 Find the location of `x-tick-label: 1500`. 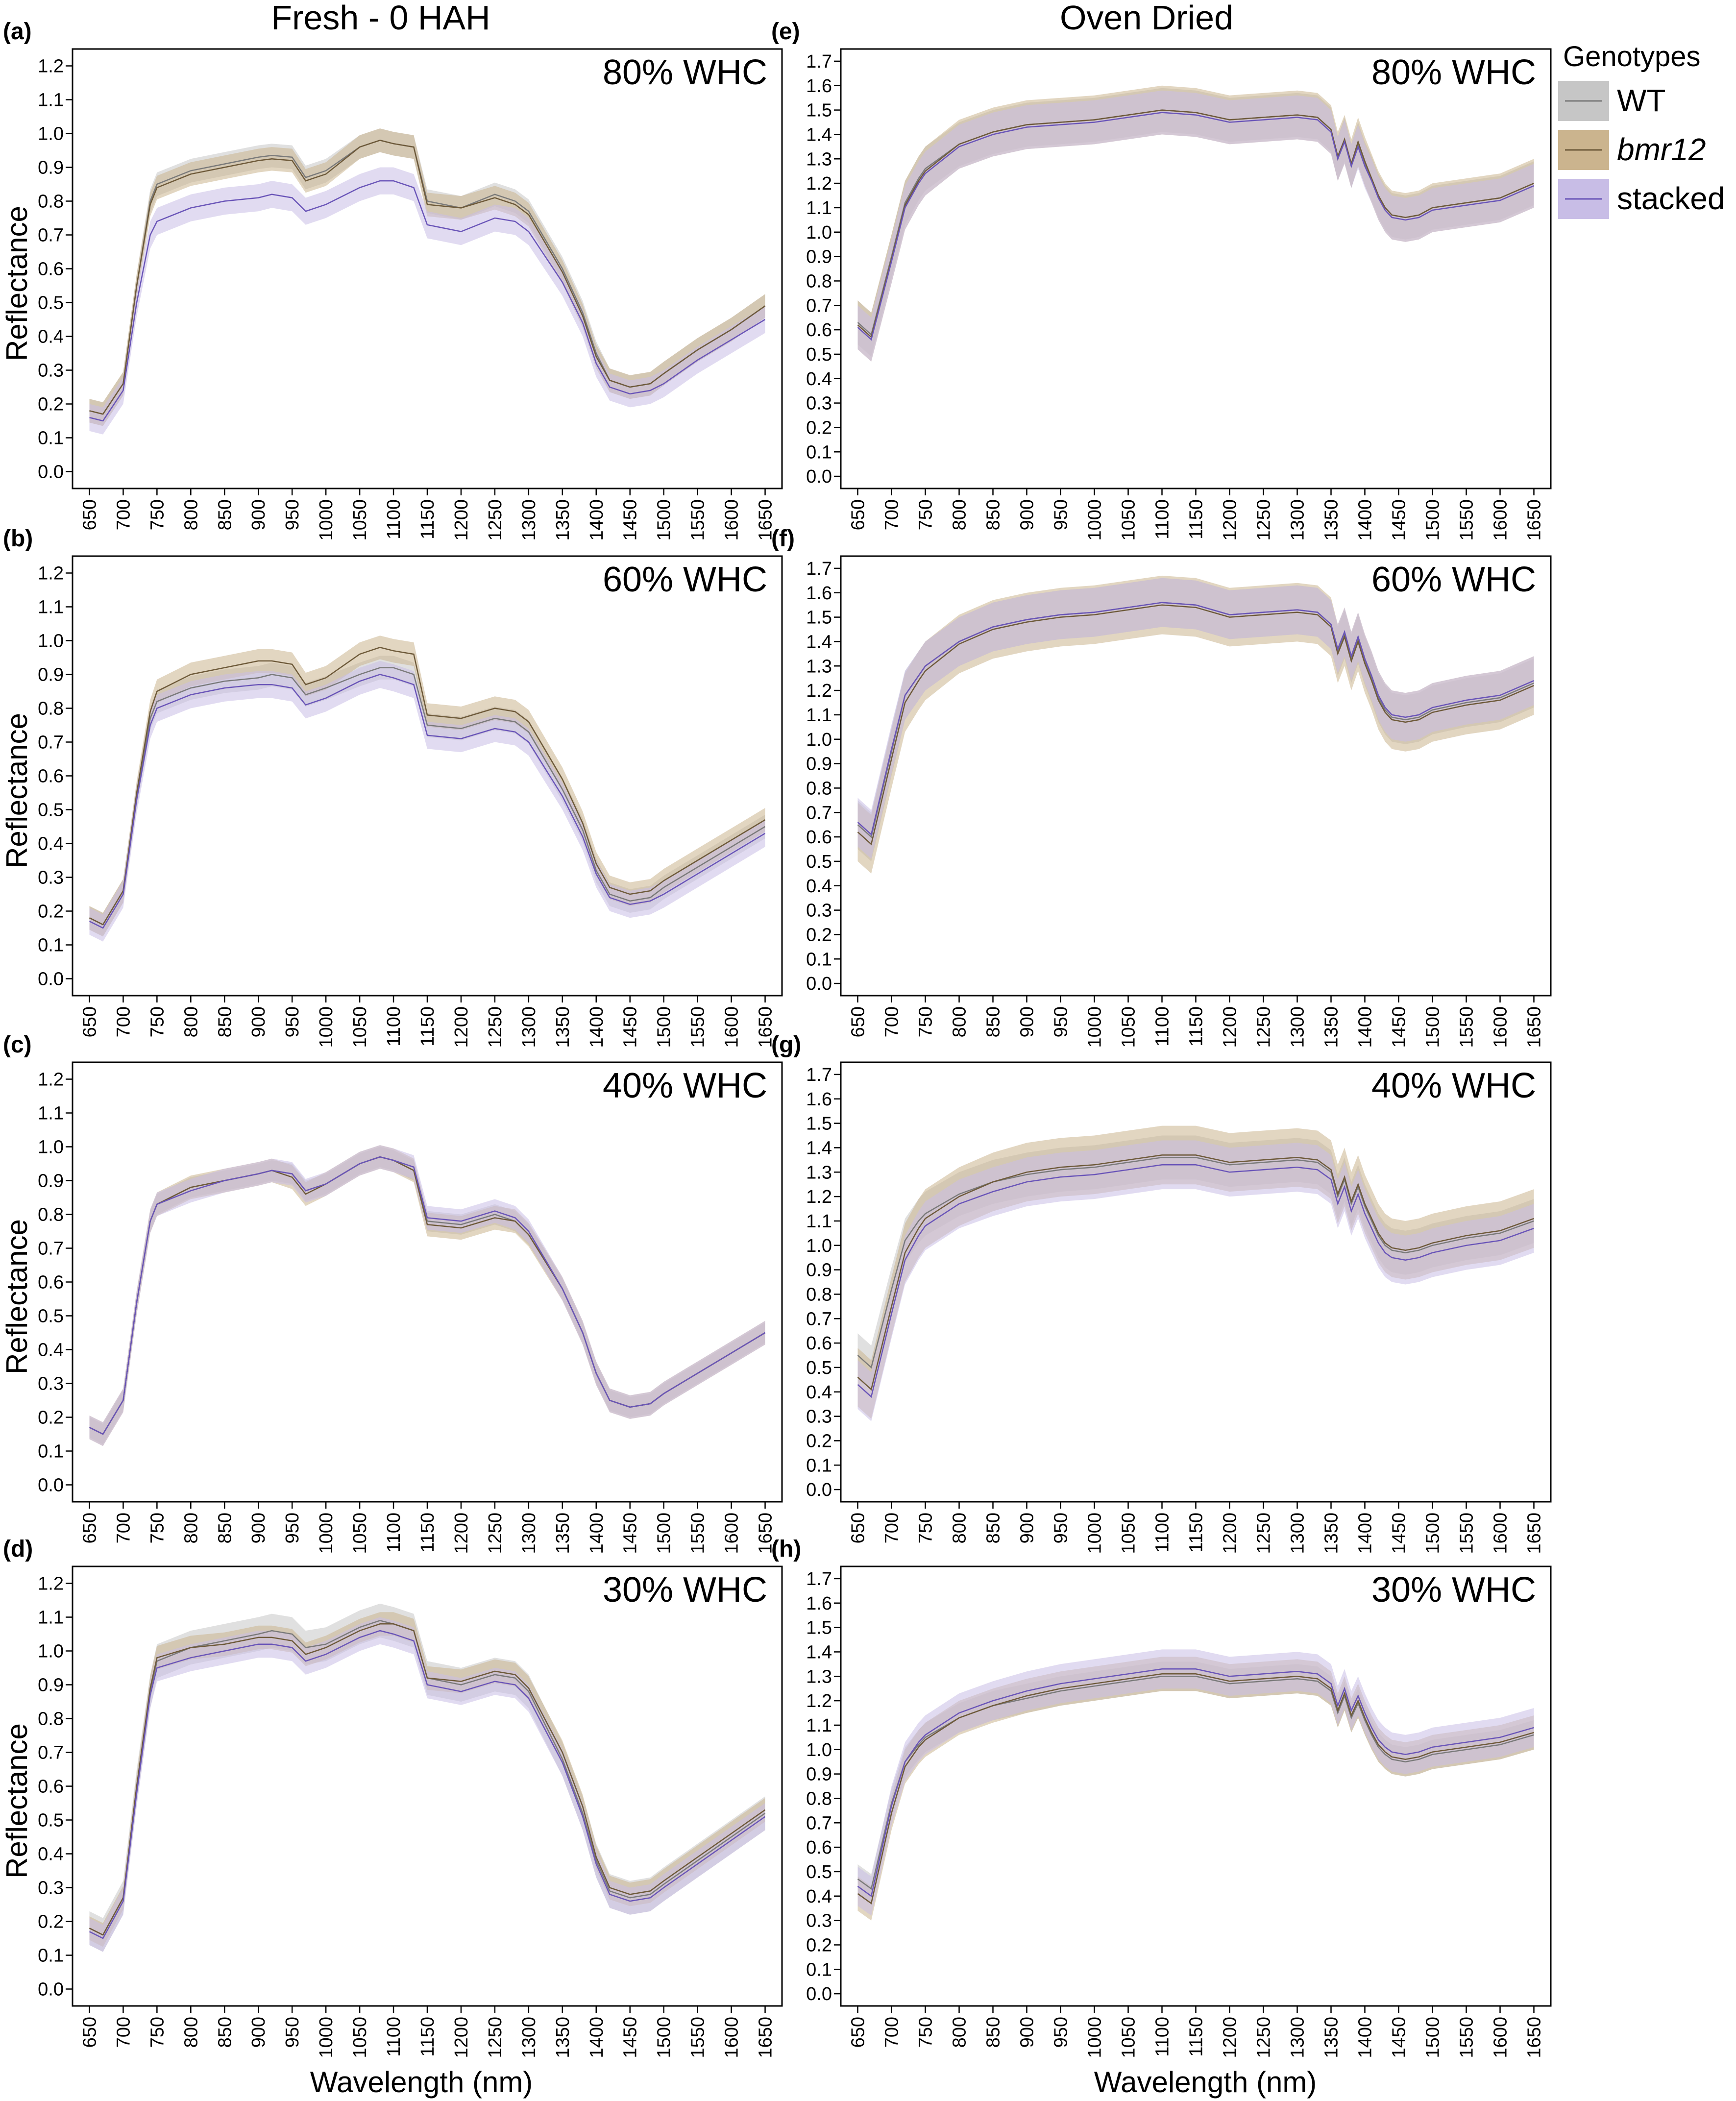

x-tick-label: 1500 is located at coordinates (1433, 1533).